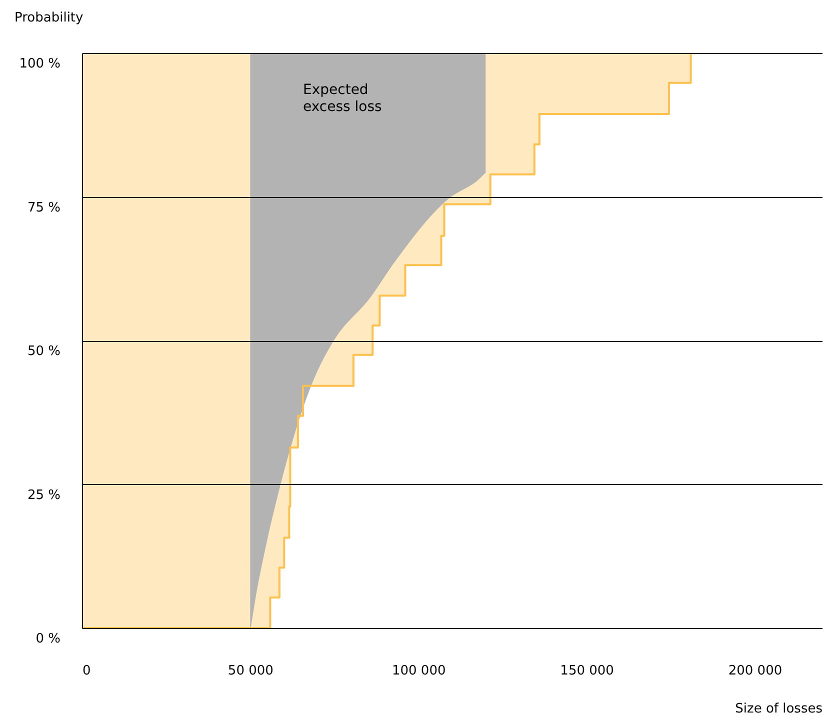 The height and width of the screenshot is (720, 835). What do you see at coordinates (49, 18) in the screenshot?
I see `y-axis-title: Probability` at bounding box center [49, 18].